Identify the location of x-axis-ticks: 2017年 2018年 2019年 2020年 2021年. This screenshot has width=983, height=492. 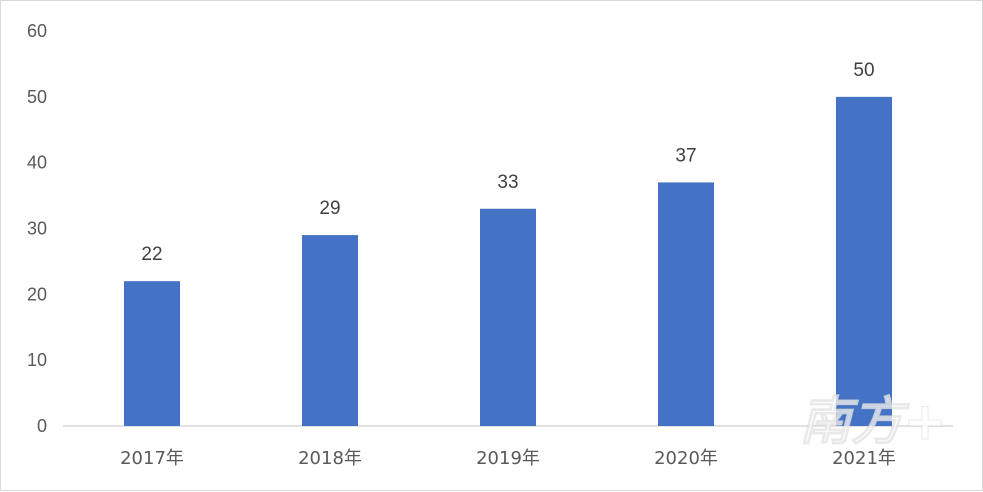
(508, 458).